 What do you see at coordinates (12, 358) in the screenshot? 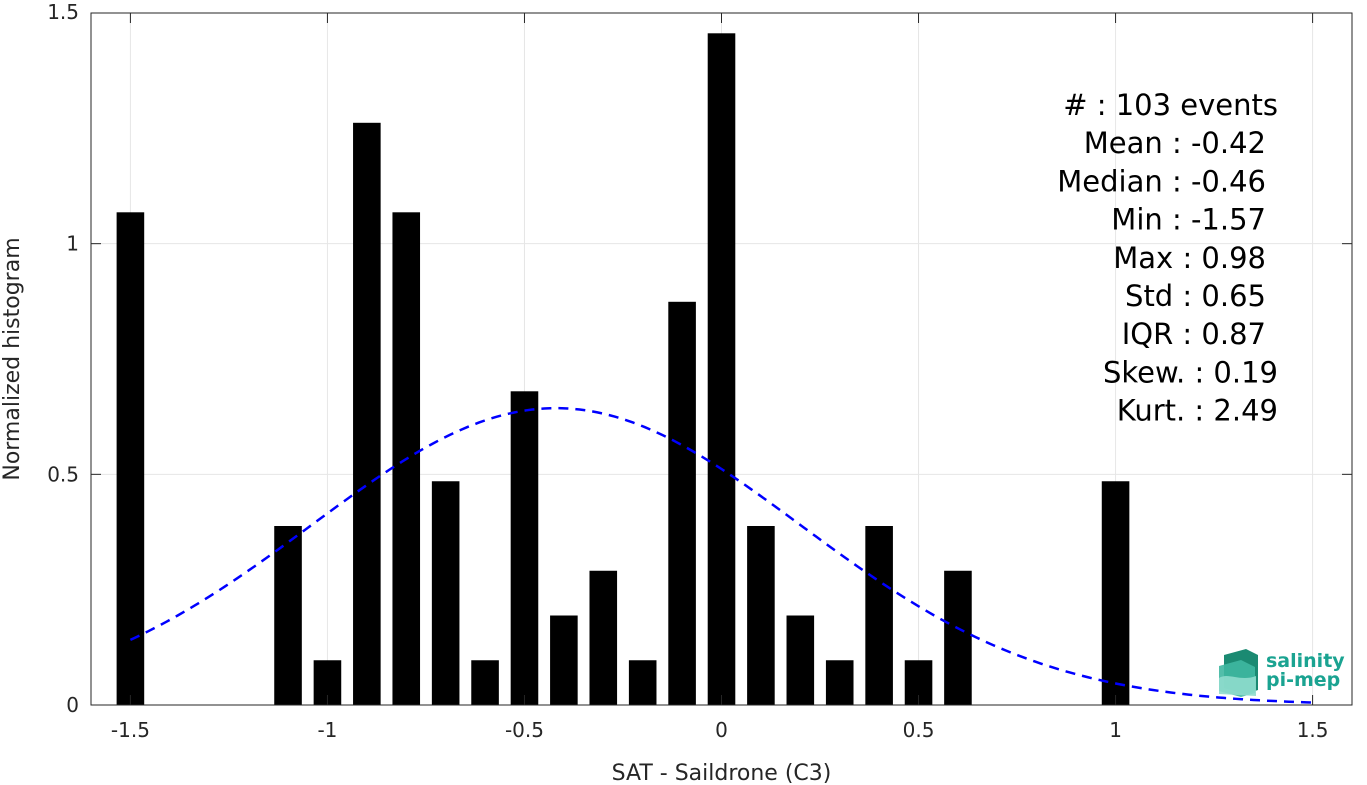
I see `y-axis-label: Normalized histogram` at bounding box center [12, 358].